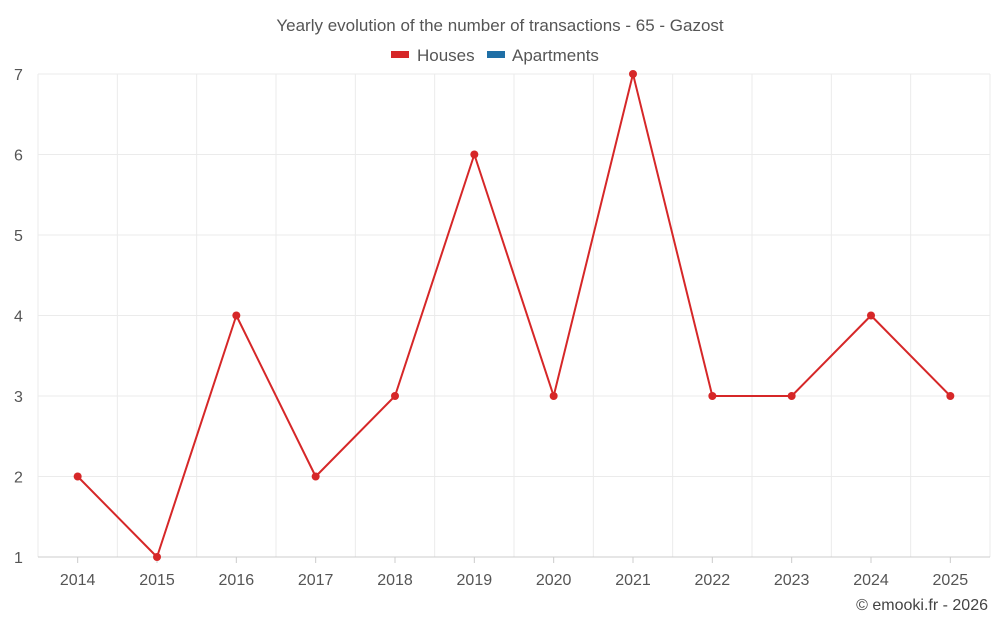 This screenshot has height=625, width=1000. I want to click on data-point-houses-2025, so click(950, 396).